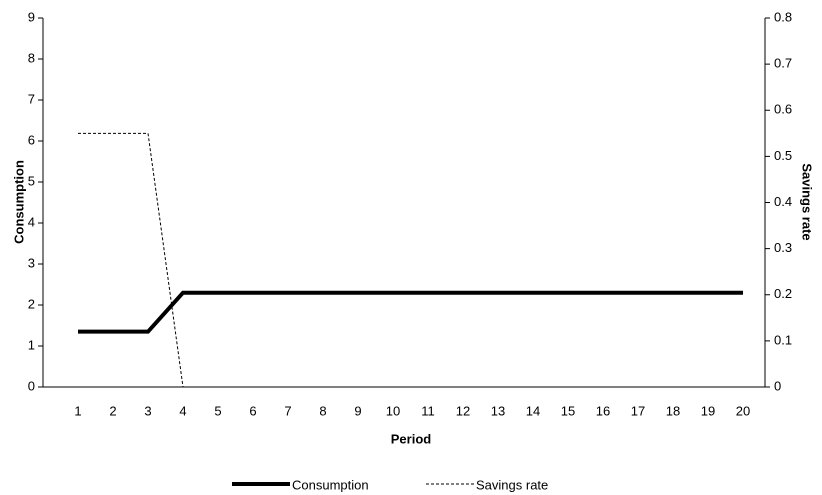 The image size is (822, 495). I want to click on x-tick-label: 6, so click(252, 410).